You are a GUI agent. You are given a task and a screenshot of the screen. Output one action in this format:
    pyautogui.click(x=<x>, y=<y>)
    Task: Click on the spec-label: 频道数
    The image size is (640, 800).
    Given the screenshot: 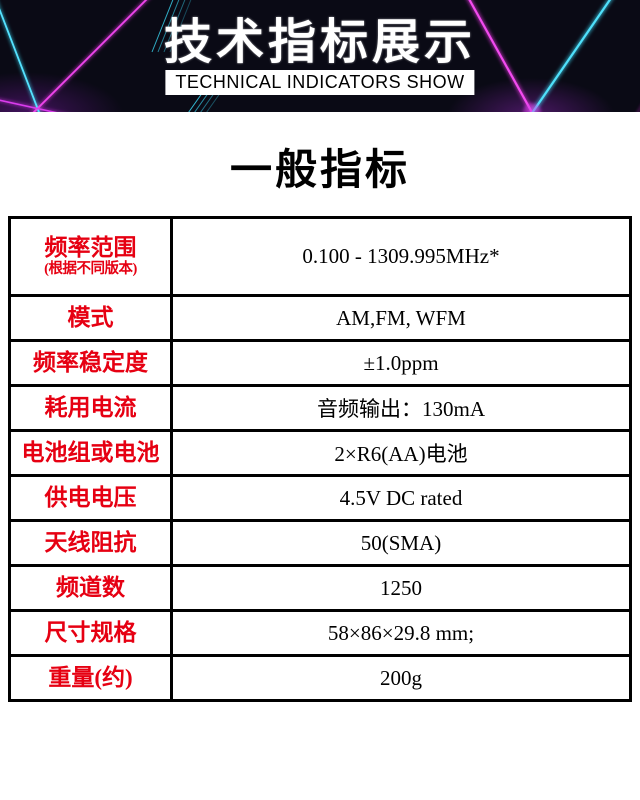 What is the action you would take?
    pyautogui.click(x=90, y=588)
    